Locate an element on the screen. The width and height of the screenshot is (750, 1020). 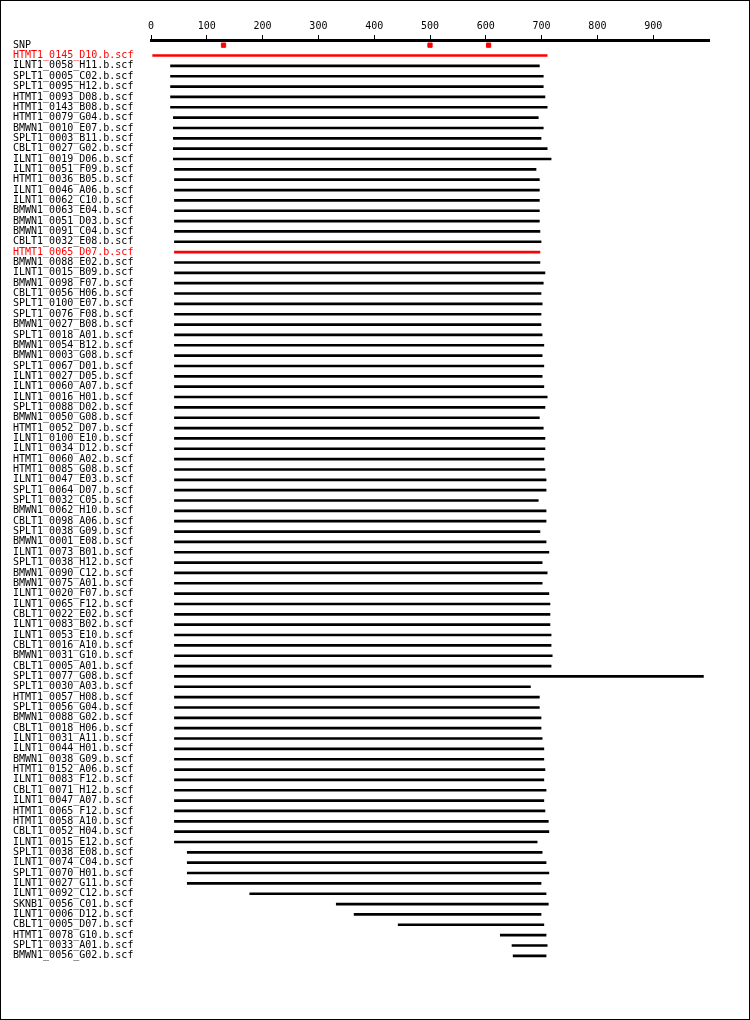
y-tick-label: ILNT1_0060_A07.b.scf is located at coordinates (73, 386).